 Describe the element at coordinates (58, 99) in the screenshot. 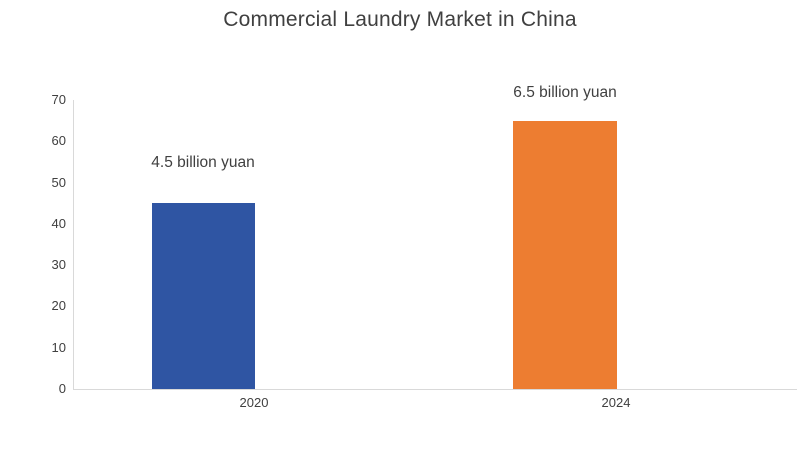

I see `y-tick-70: 70` at that location.